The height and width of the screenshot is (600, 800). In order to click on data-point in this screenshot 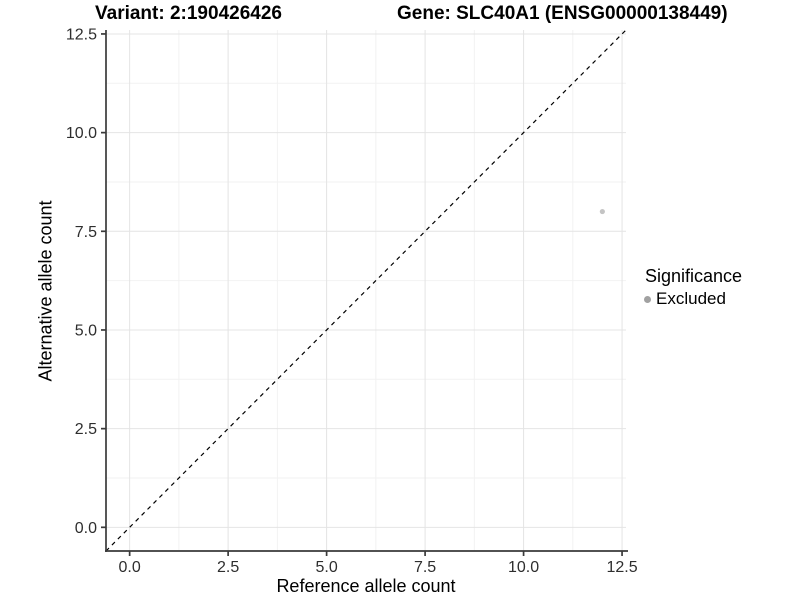, I will do `click(602, 211)`.